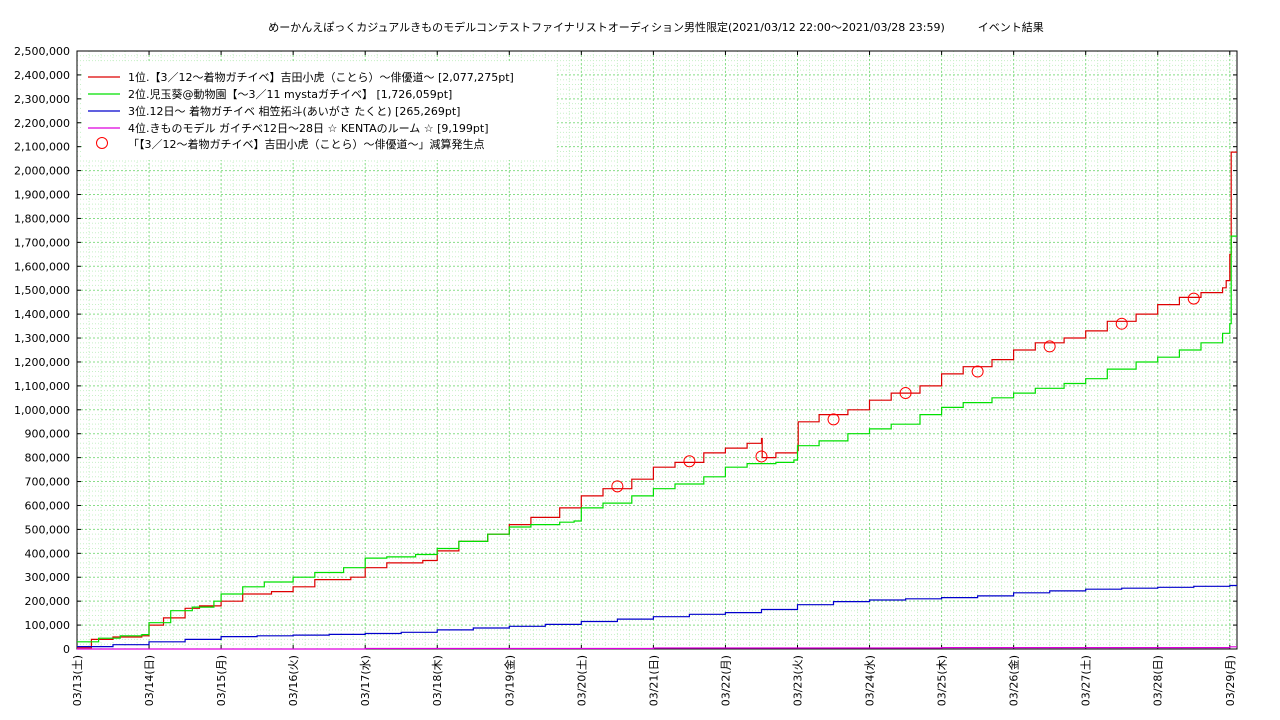 This screenshot has width=1280, height=720. Describe the element at coordinates (942, 680) in the screenshot. I see `x-tick-label: 03/25(木)` at that location.